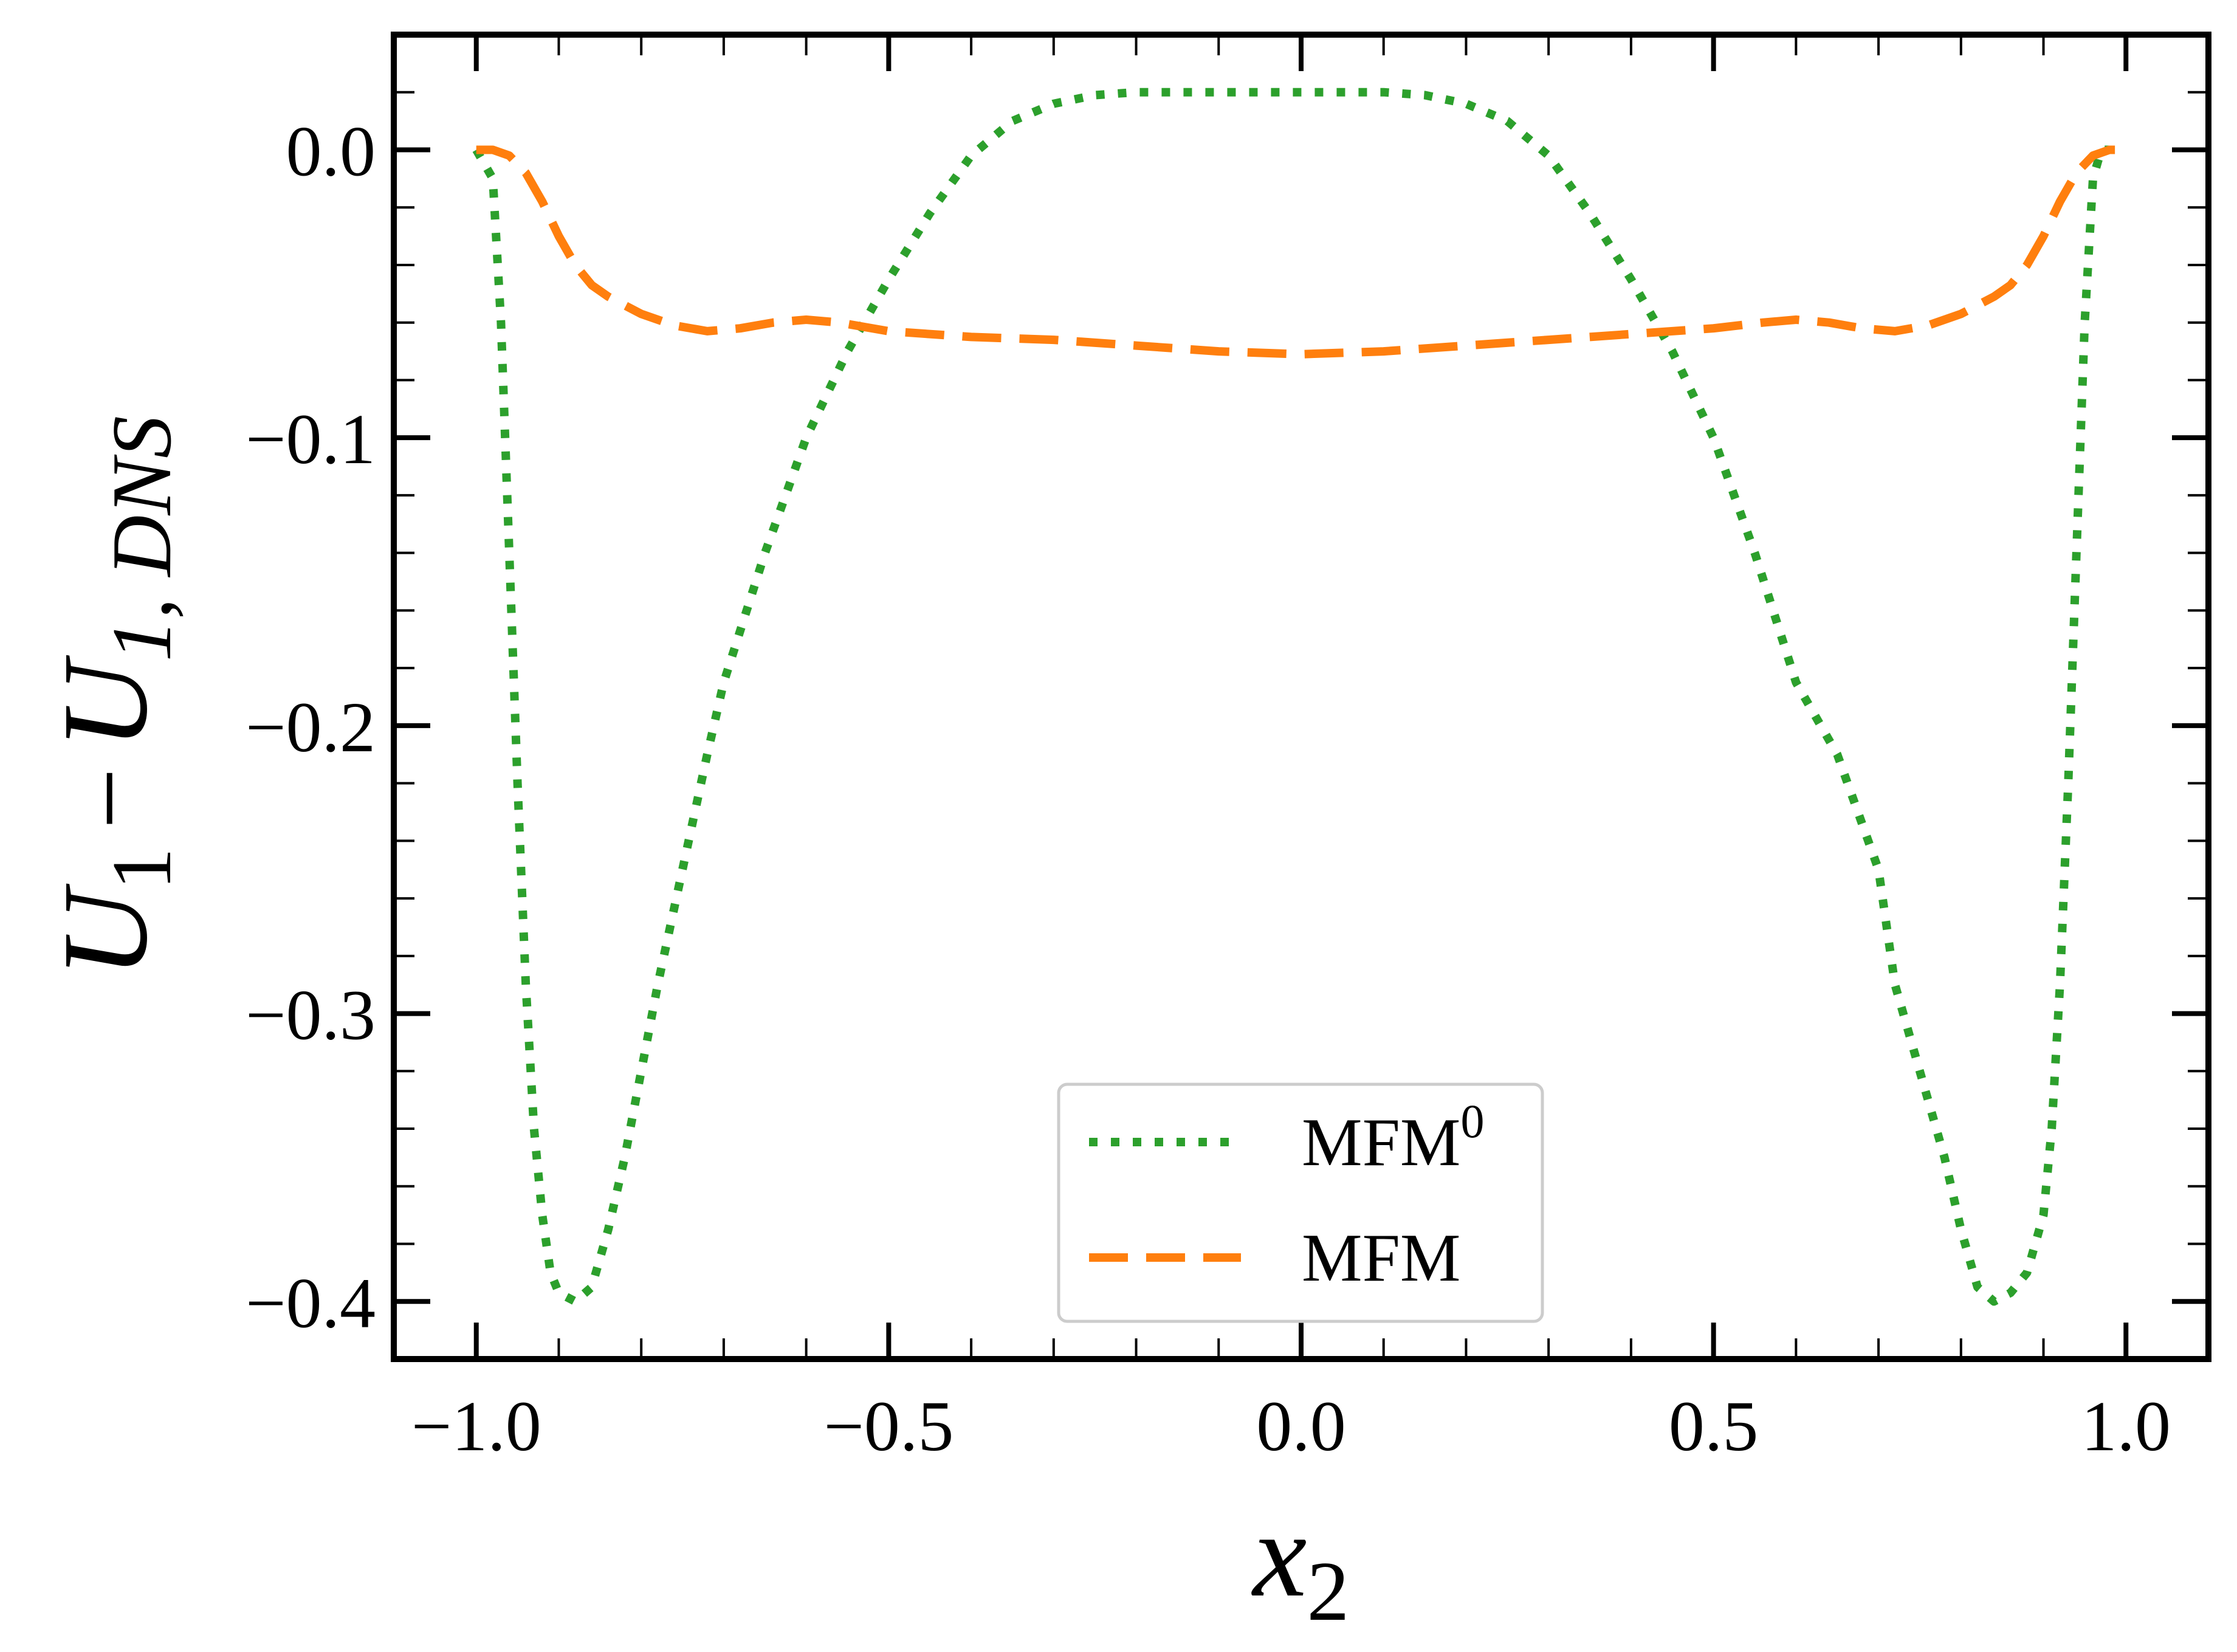 This screenshot has height=1652, width=2237. I want to click on legend-label-mfm0-sup: 0, so click(1472, 1121).